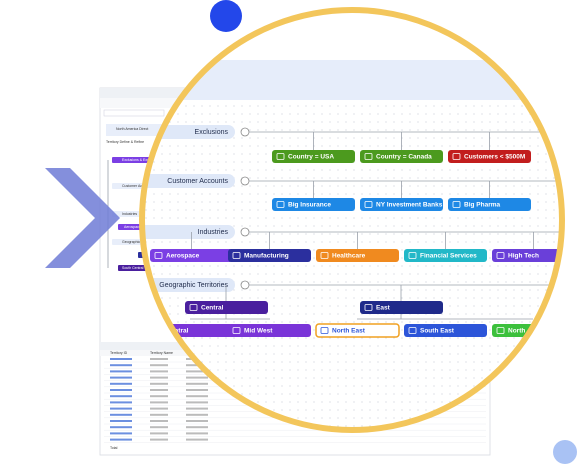 The height and width of the screenshot is (466, 580). I want to click on node-label: Aerospace, so click(183, 256).